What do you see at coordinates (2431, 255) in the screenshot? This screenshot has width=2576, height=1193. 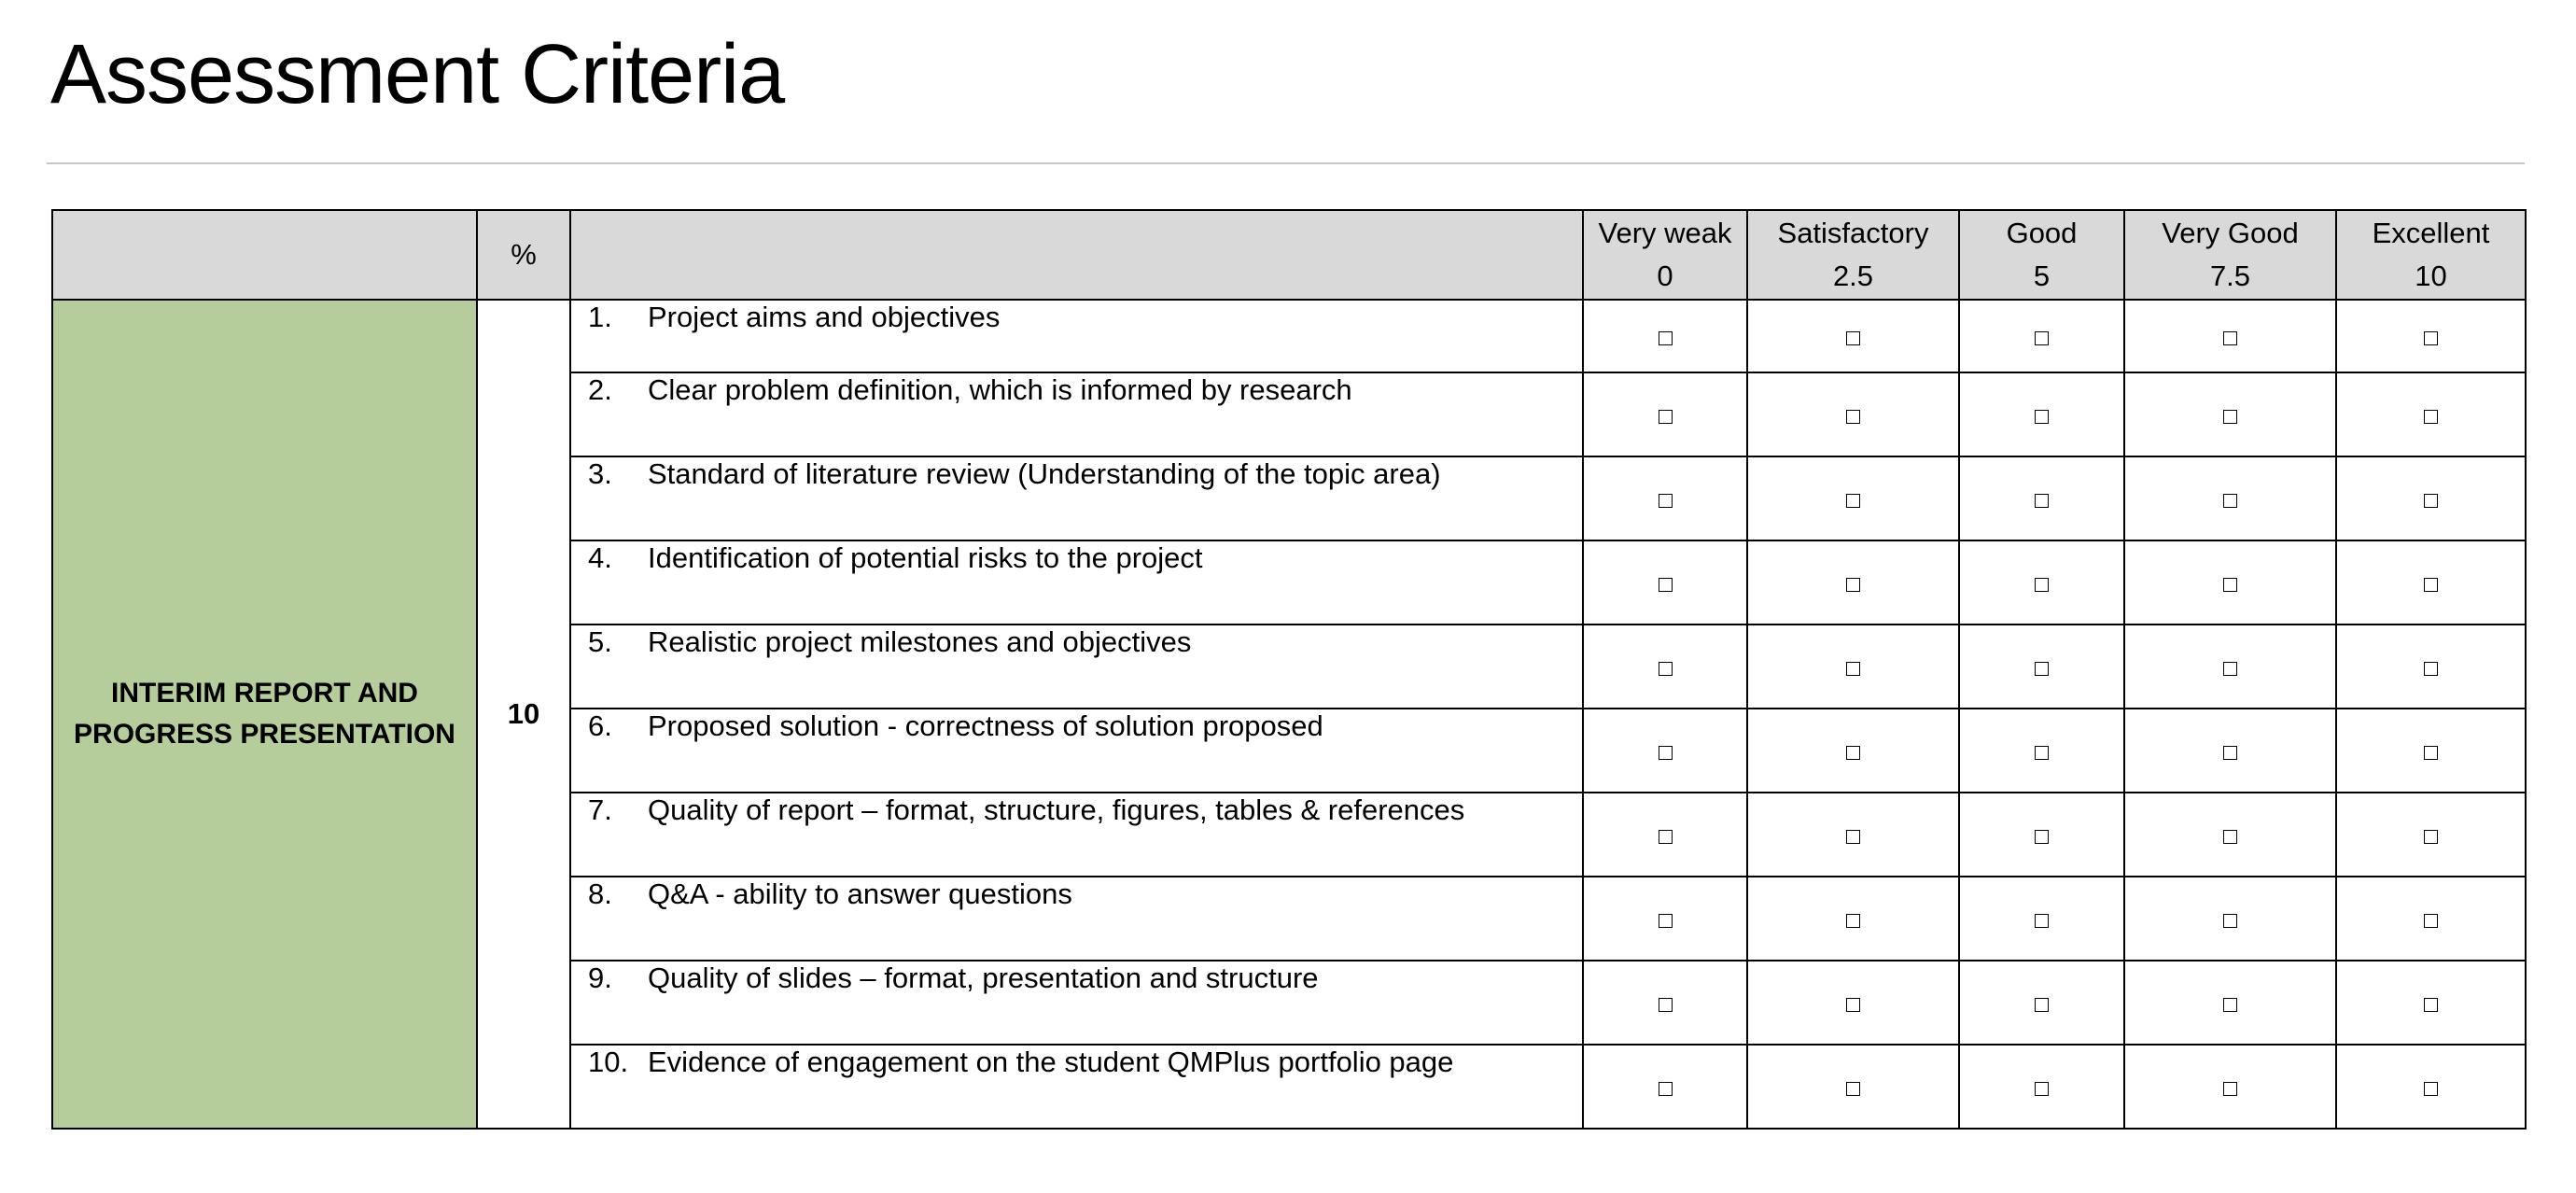 I see `header-level-excellent: Excellent 10` at bounding box center [2431, 255].